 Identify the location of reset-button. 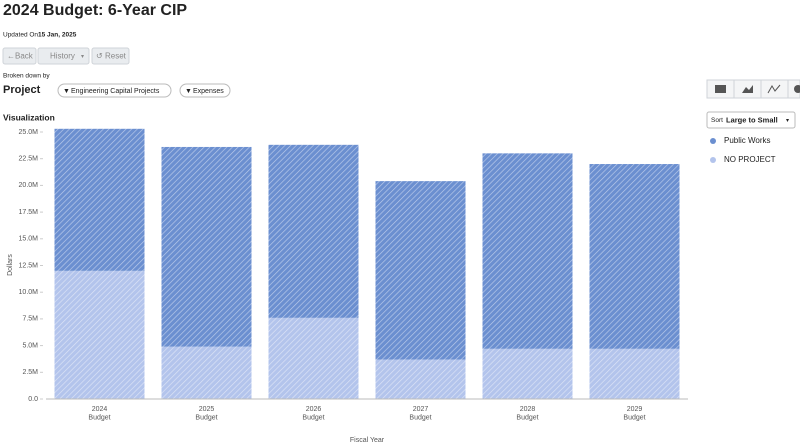
(110, 56).